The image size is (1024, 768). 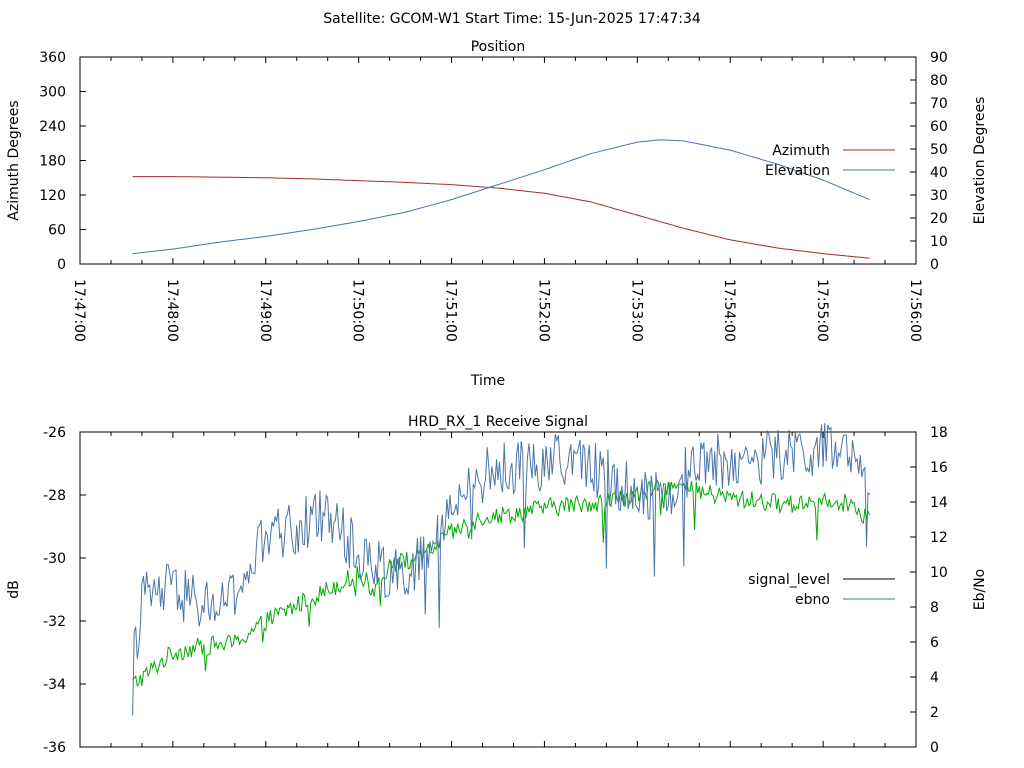 I want to click on y2-tick-label: 6, so click(x=934, y=643).